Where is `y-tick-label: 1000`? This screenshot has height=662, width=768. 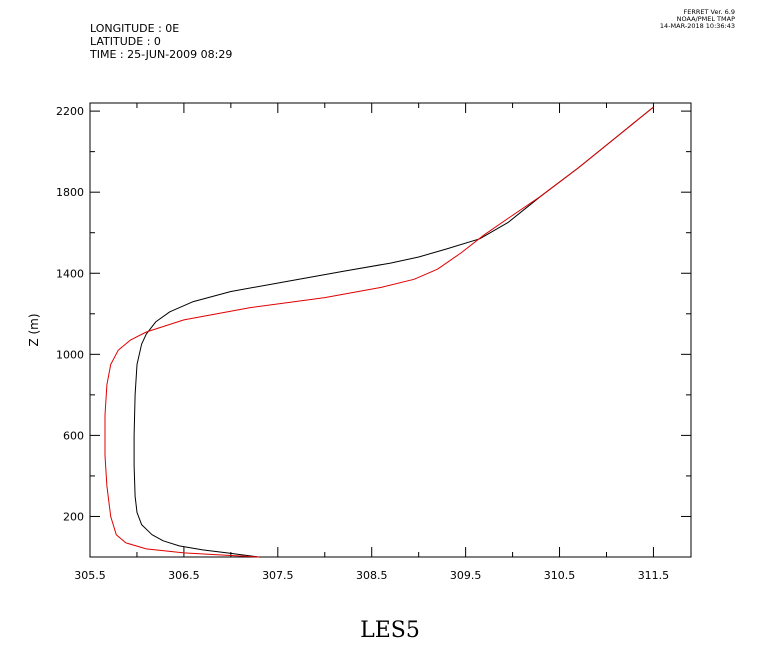 y-tick-label: 1000 is located at coordinates (70, 354).